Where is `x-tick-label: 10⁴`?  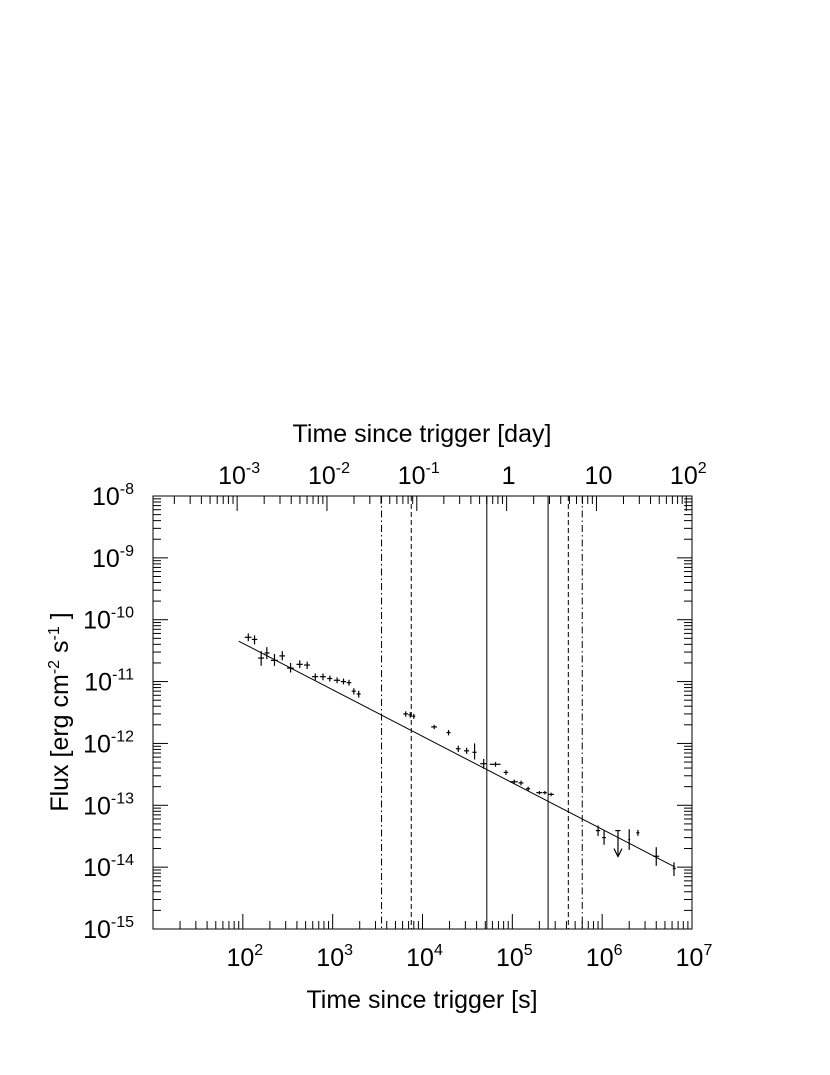
x-tick-label: 10⁴ is located at coordinates (424, 957).